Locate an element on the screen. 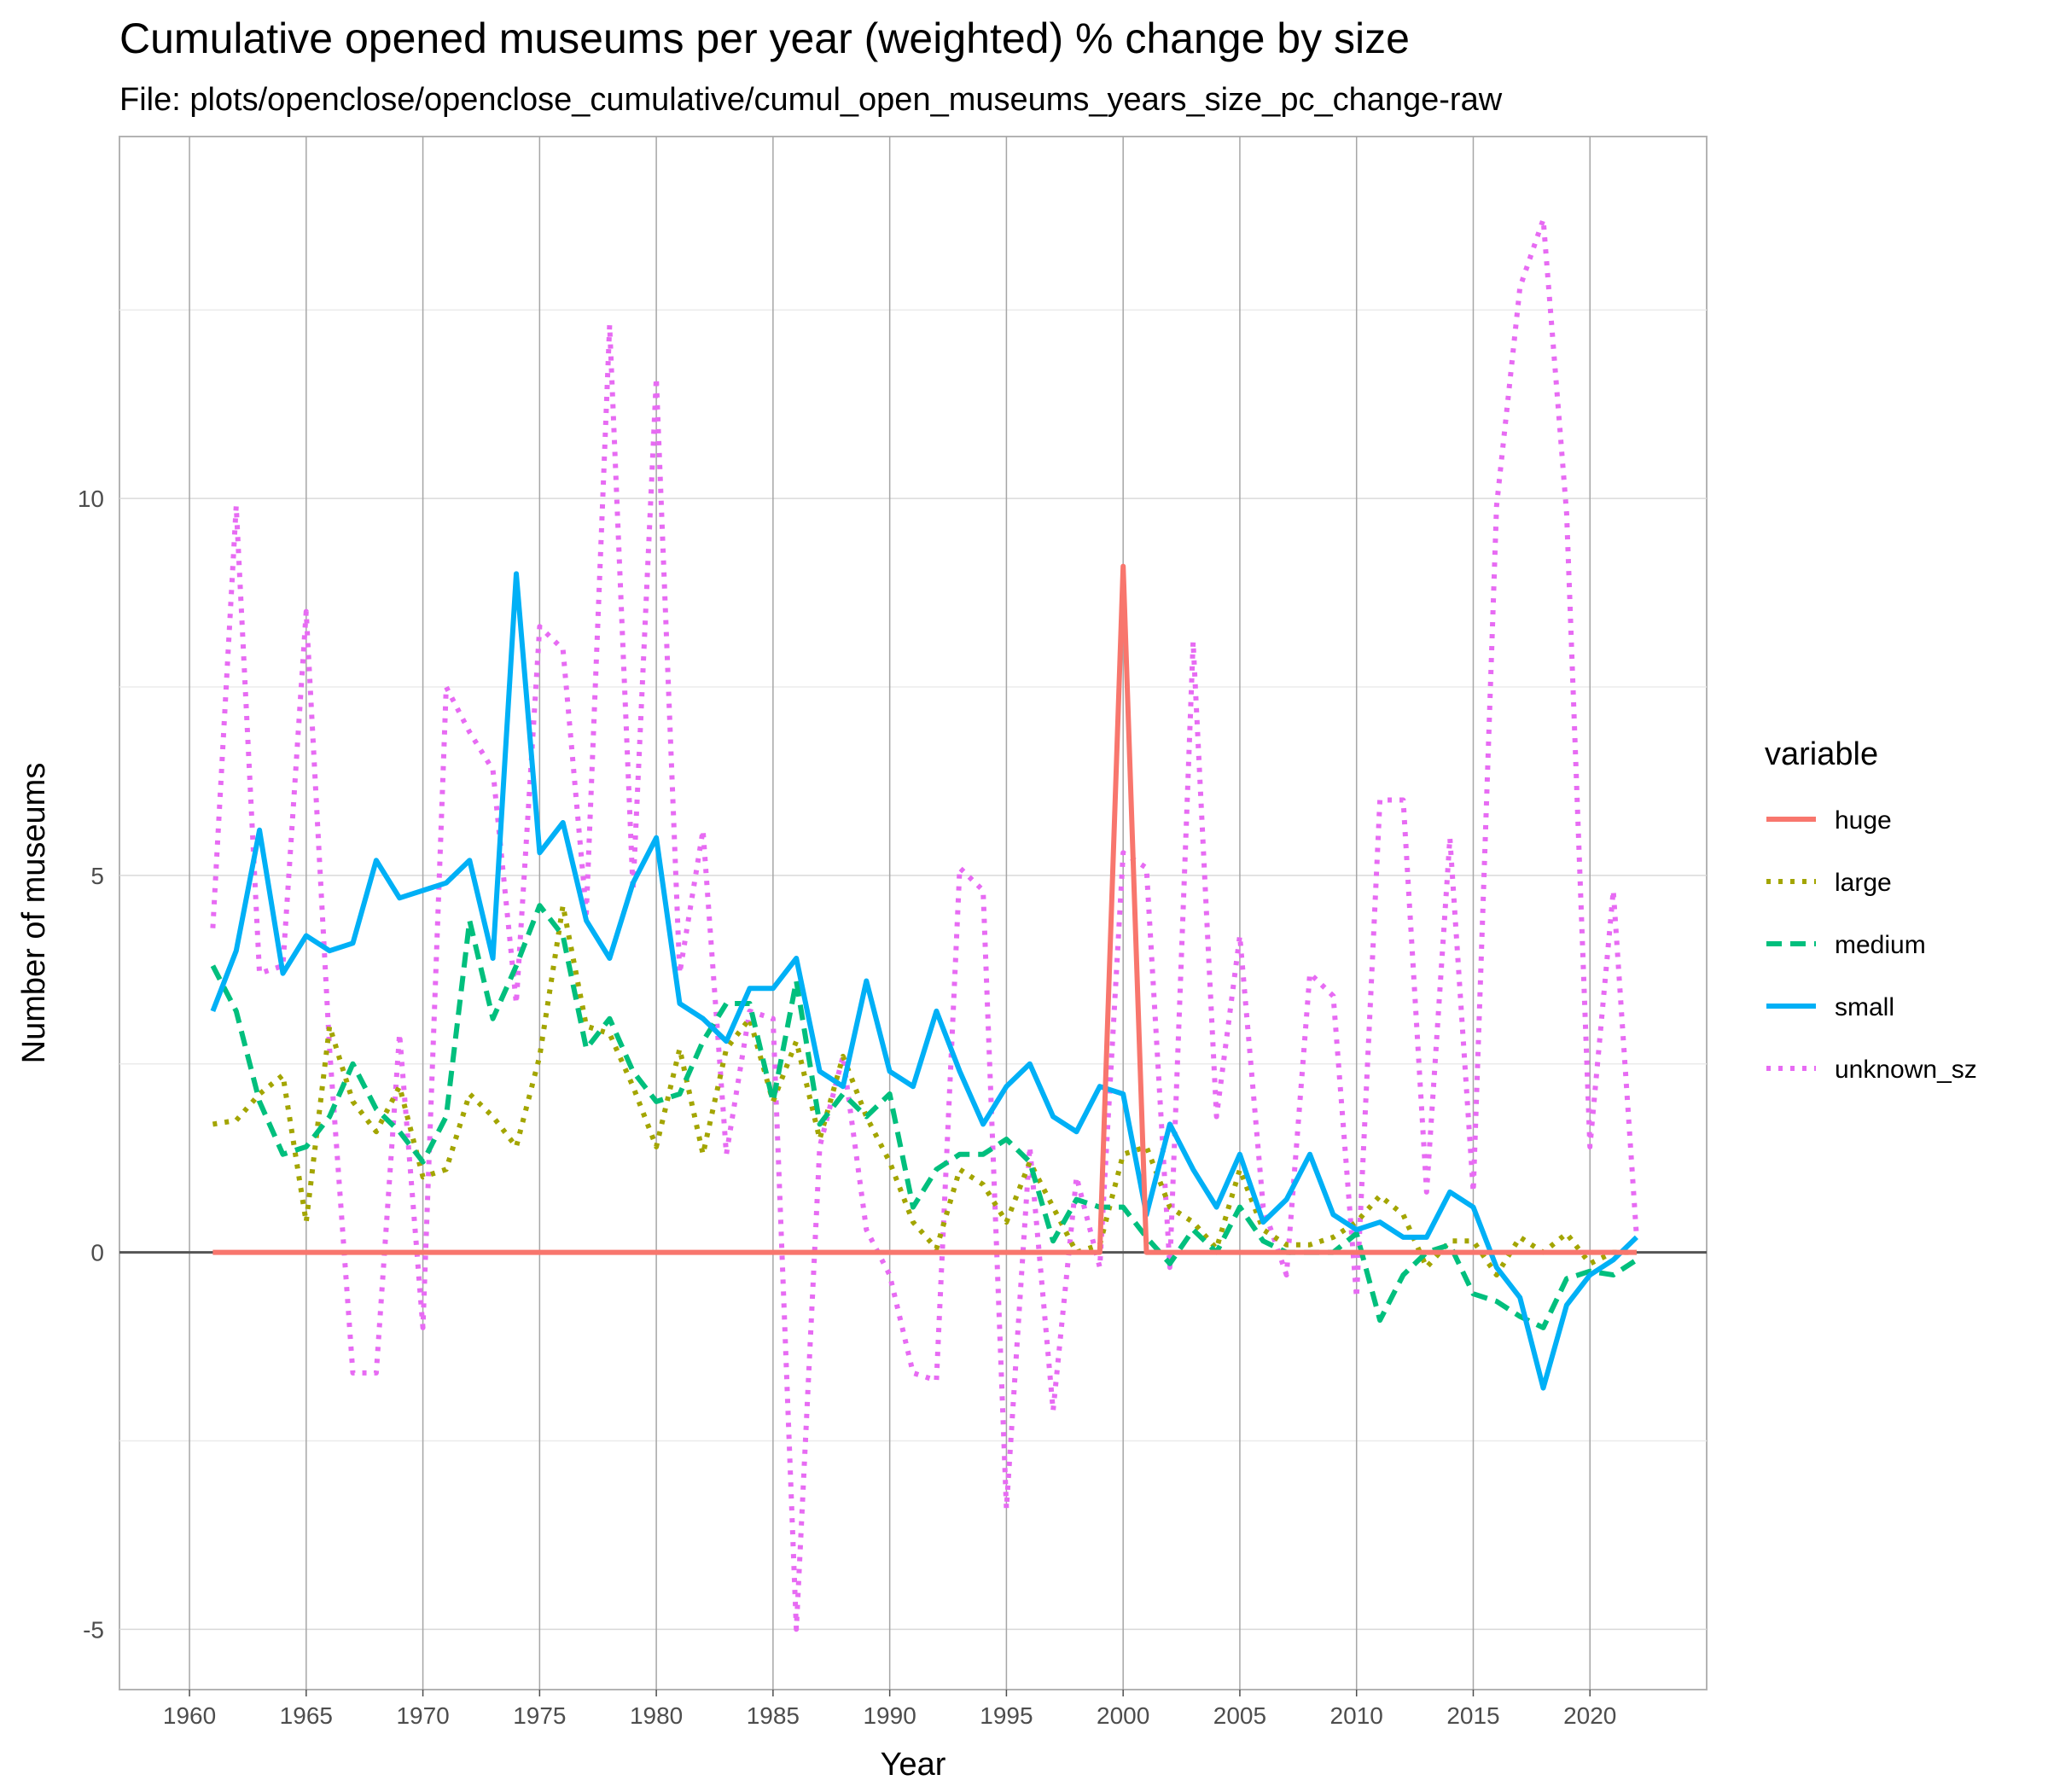 The image size is (2048, 1792). x-axis-title: Year is located at coordinates (914, 1765).